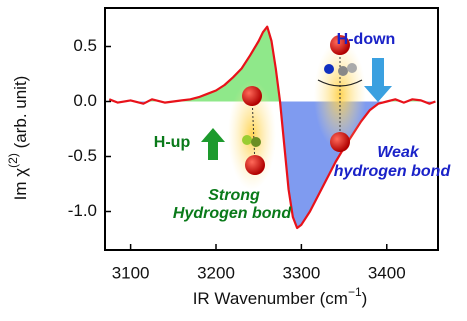 This screenshot has height=321, width=467. I want to click on down-arrow, so click(378, 80).